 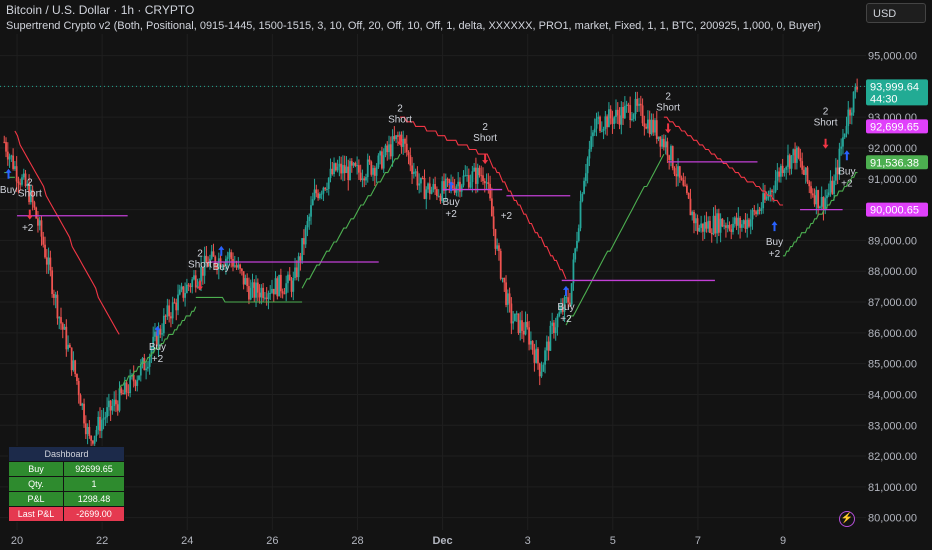 I want to click on lightning-icon: ⚡, so click(x=847, y=519).